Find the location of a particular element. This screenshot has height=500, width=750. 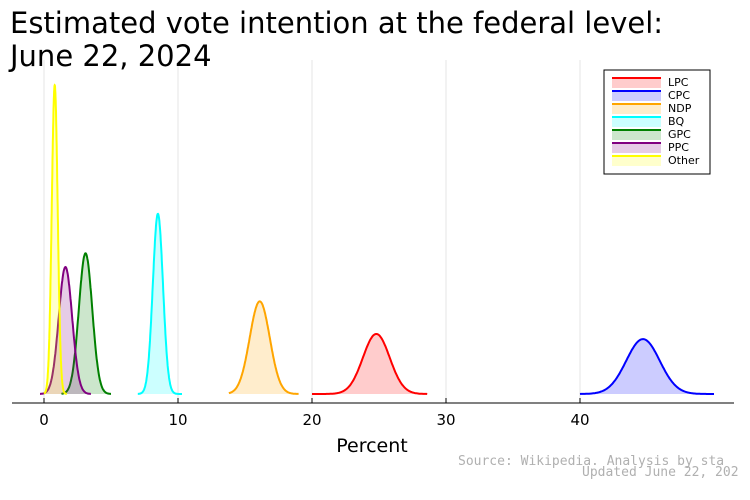

legend-swatch-gpc is located at coordinates (636, 135).